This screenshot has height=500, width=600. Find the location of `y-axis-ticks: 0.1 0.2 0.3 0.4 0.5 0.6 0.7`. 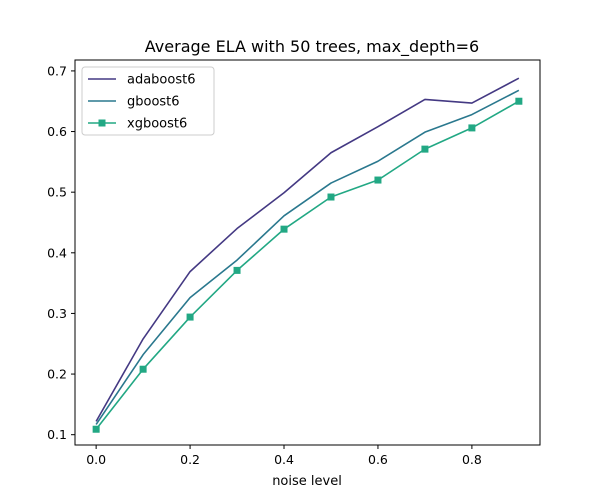

y-axis-ticks: 0.1 0.2 0.3 0.4 0.5 0.6 0.7 is located at coordinates (61, 252).